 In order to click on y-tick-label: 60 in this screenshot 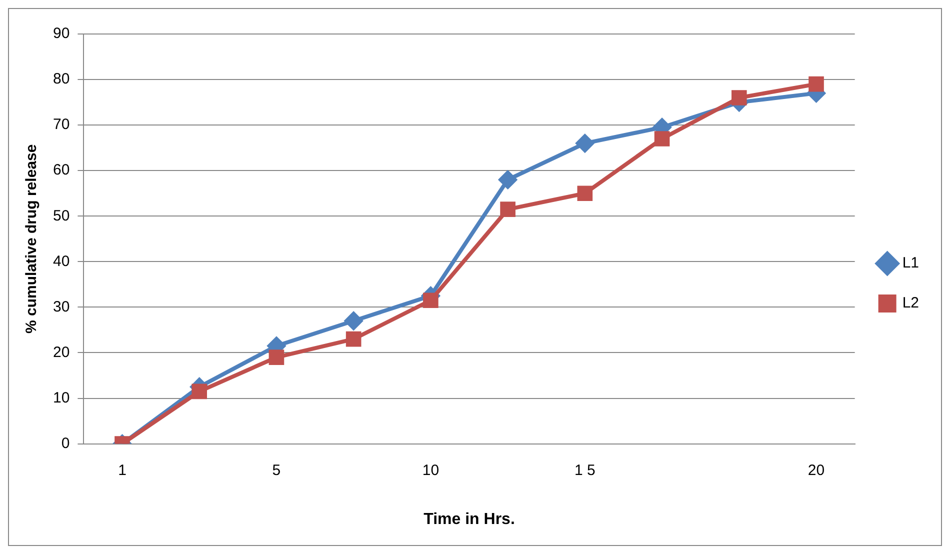, I will do `click(61, 170)`.